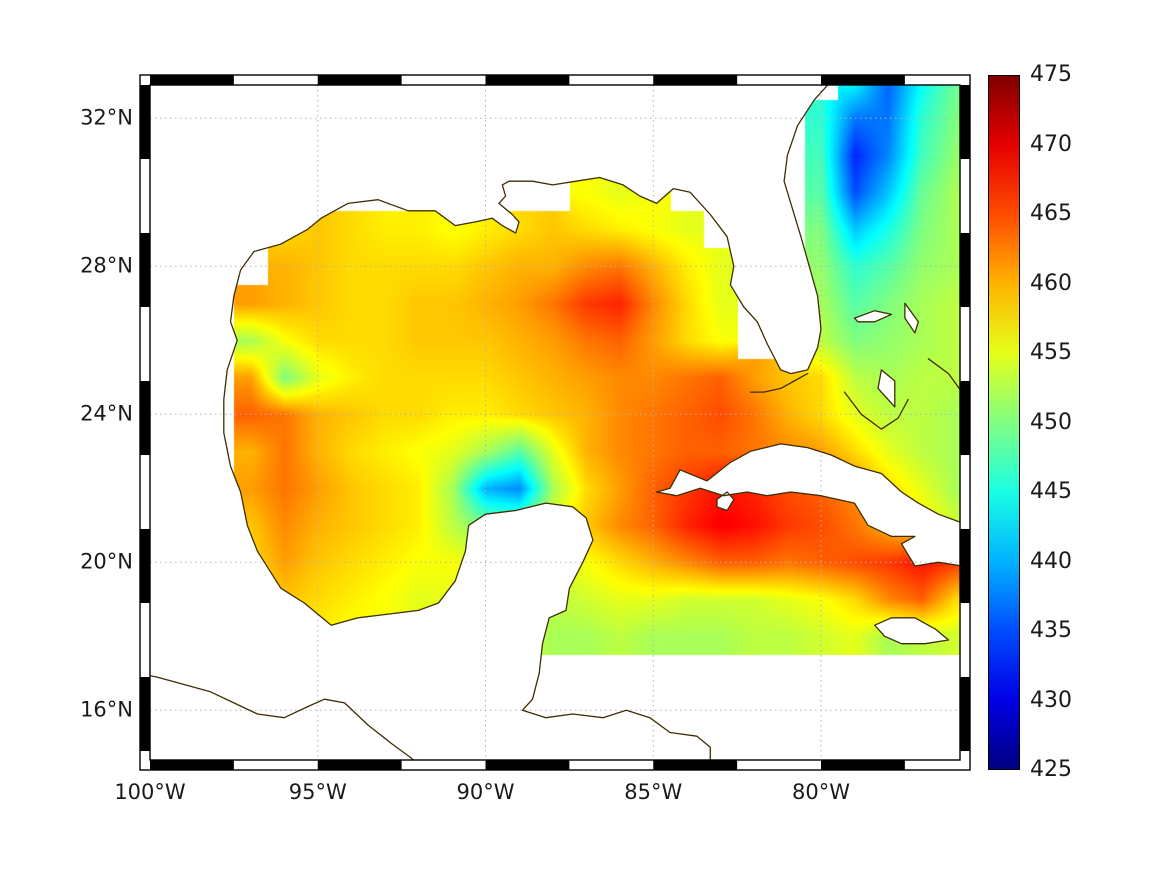 The image size is (1167, 875). What do you see at coordinates (1051, 769) in the screenshot?
I see `colorbar-tick-label: 425` at bounding box center [1051, 769].